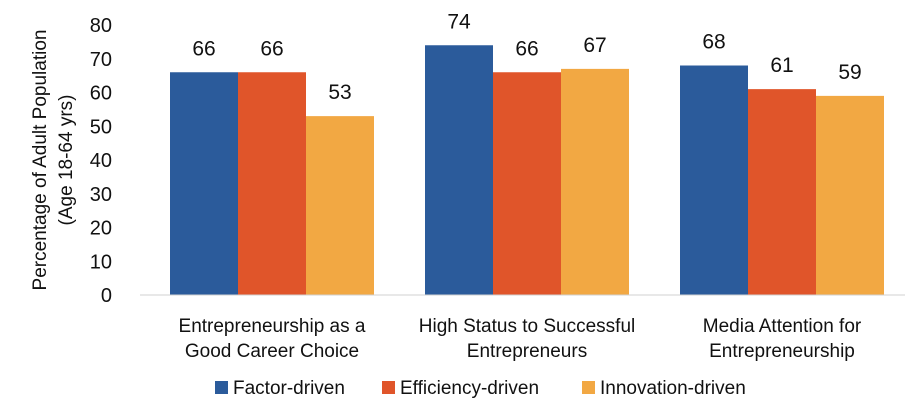  What do you see at coordinates (782, 326) in the screenshot?
I see `category-label-line: Media Attention for` at bounding box center [782, 326].